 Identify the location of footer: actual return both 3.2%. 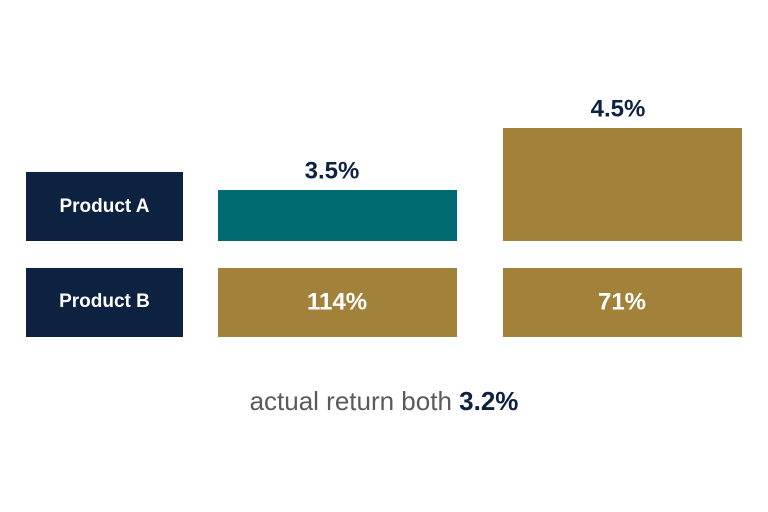
(384, 401).